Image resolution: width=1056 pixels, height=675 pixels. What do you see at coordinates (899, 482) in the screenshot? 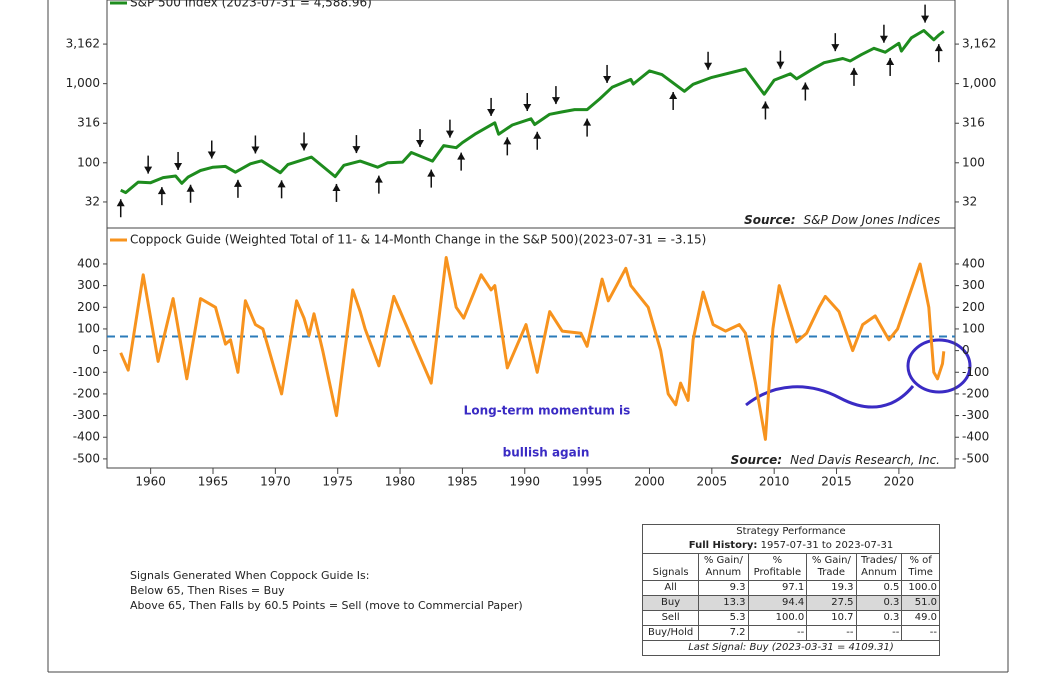
I see `x-tick-label: 2020` at bounding box center [899, 482].